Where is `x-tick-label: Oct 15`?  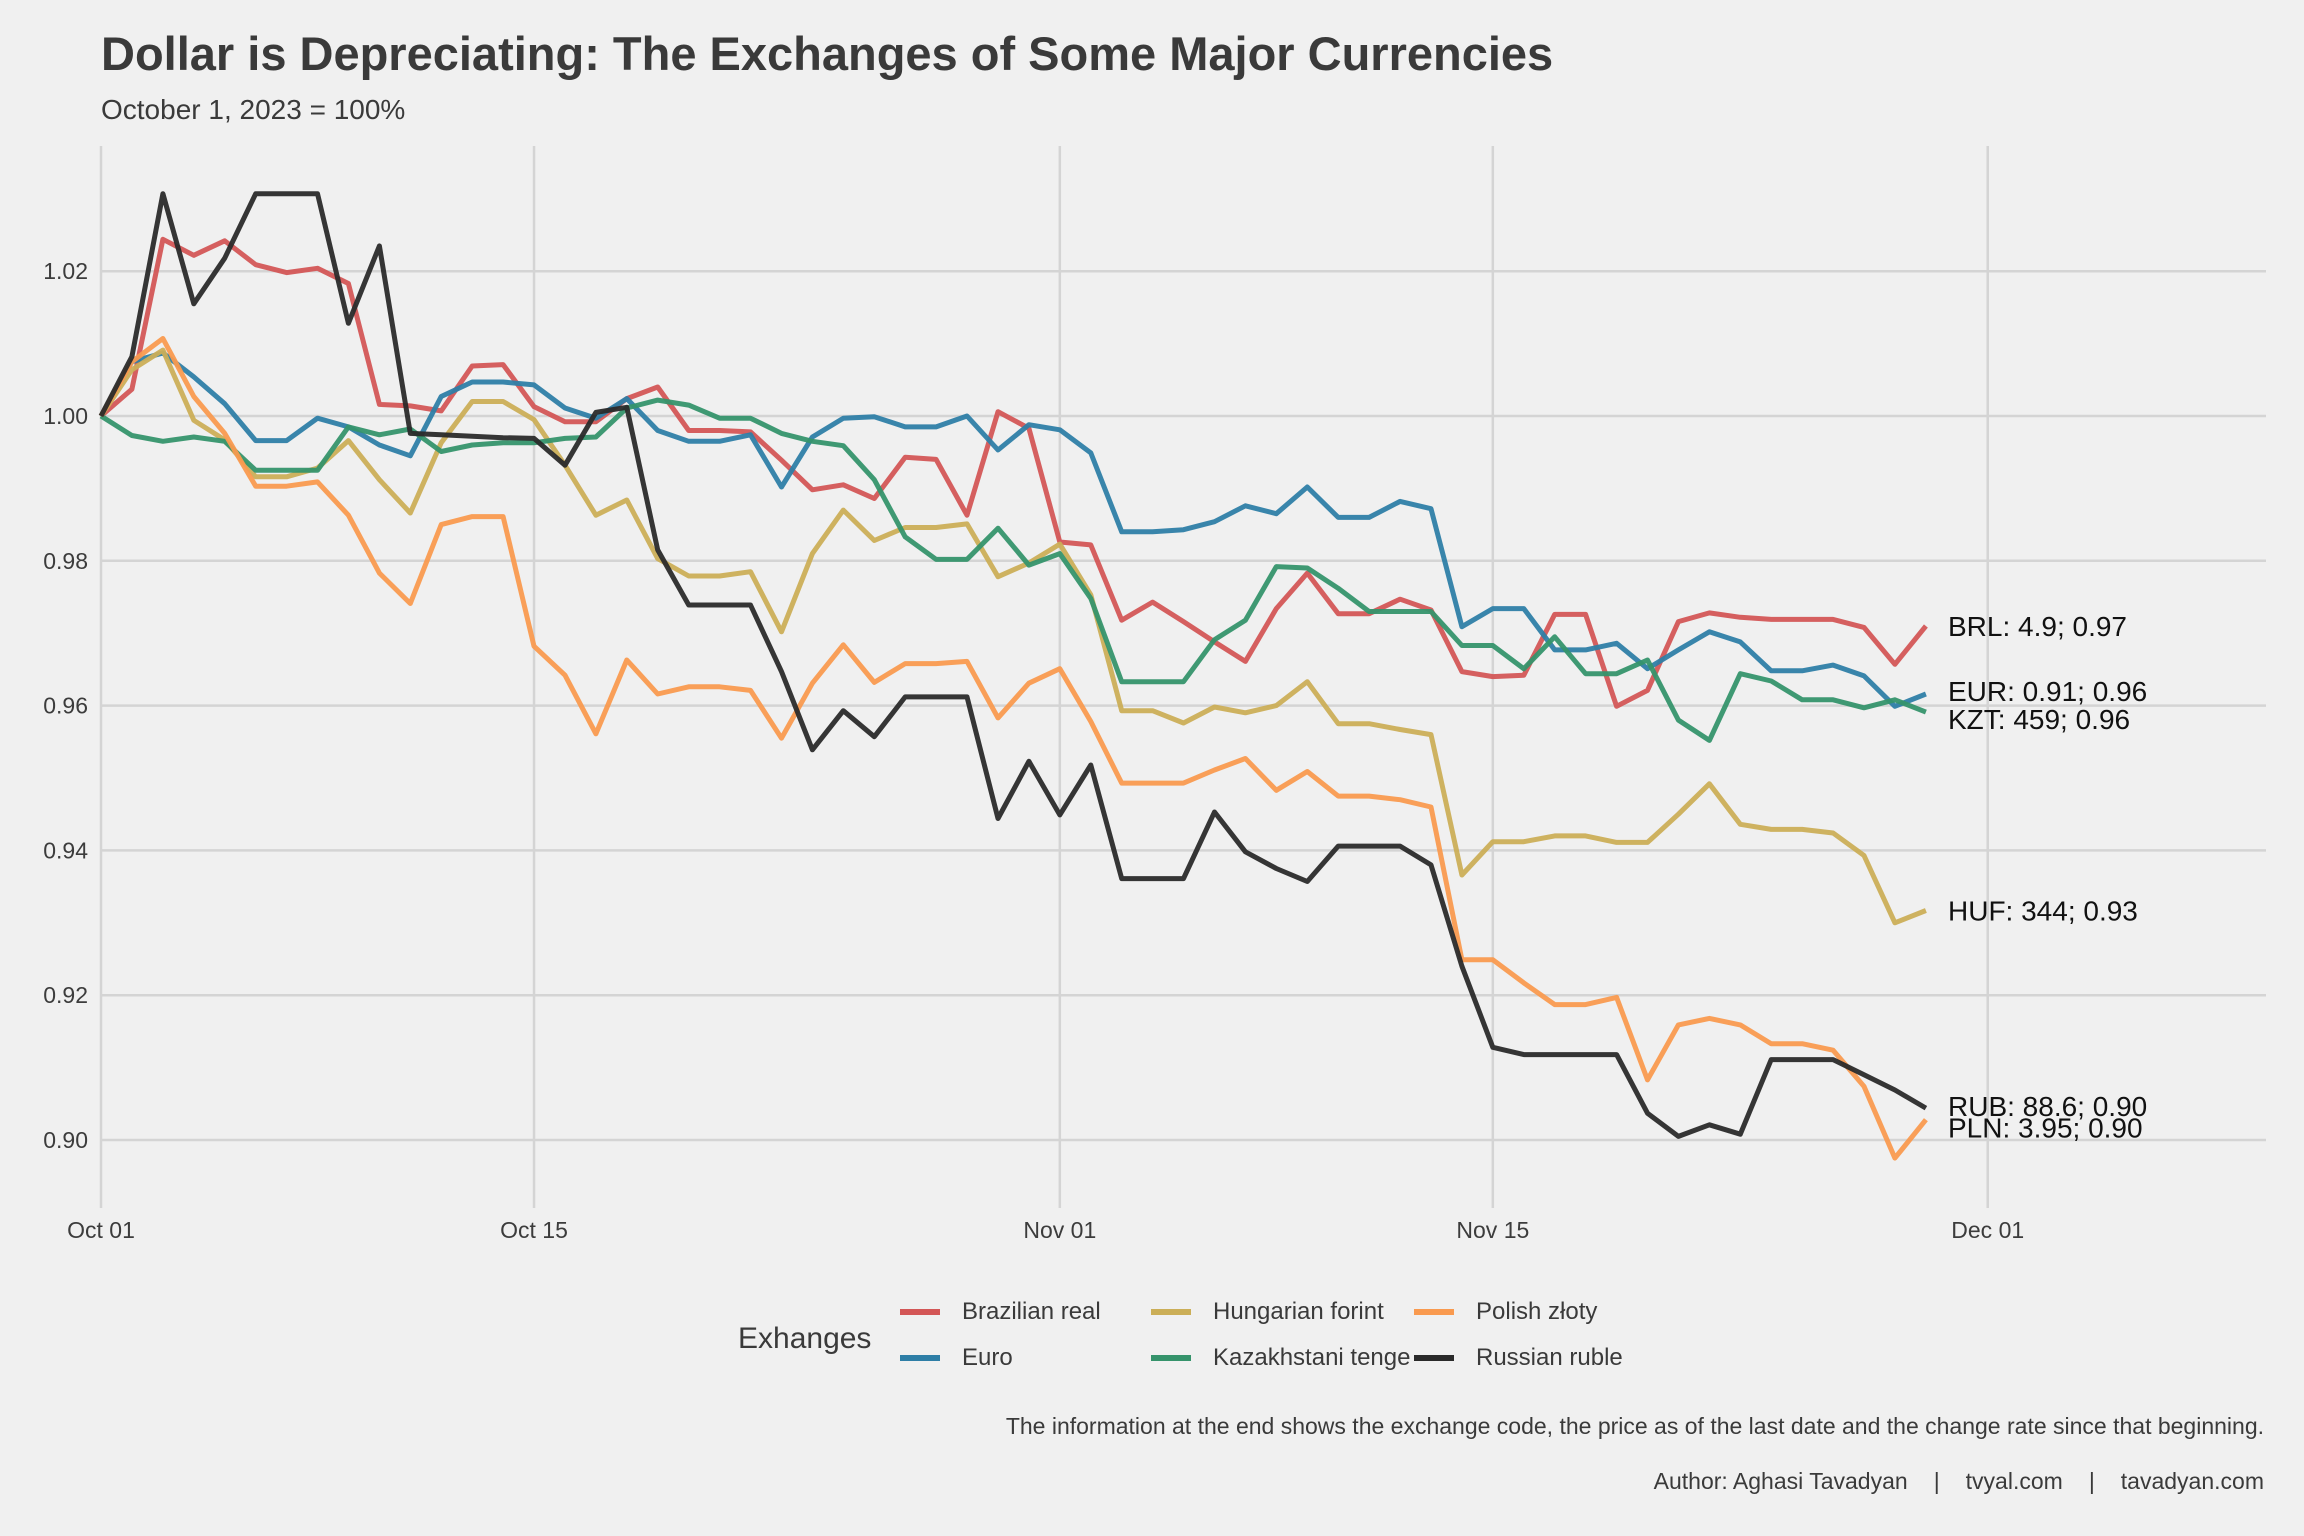 x-tick-label: Oct 15 is located at coordinates (534, 1230).